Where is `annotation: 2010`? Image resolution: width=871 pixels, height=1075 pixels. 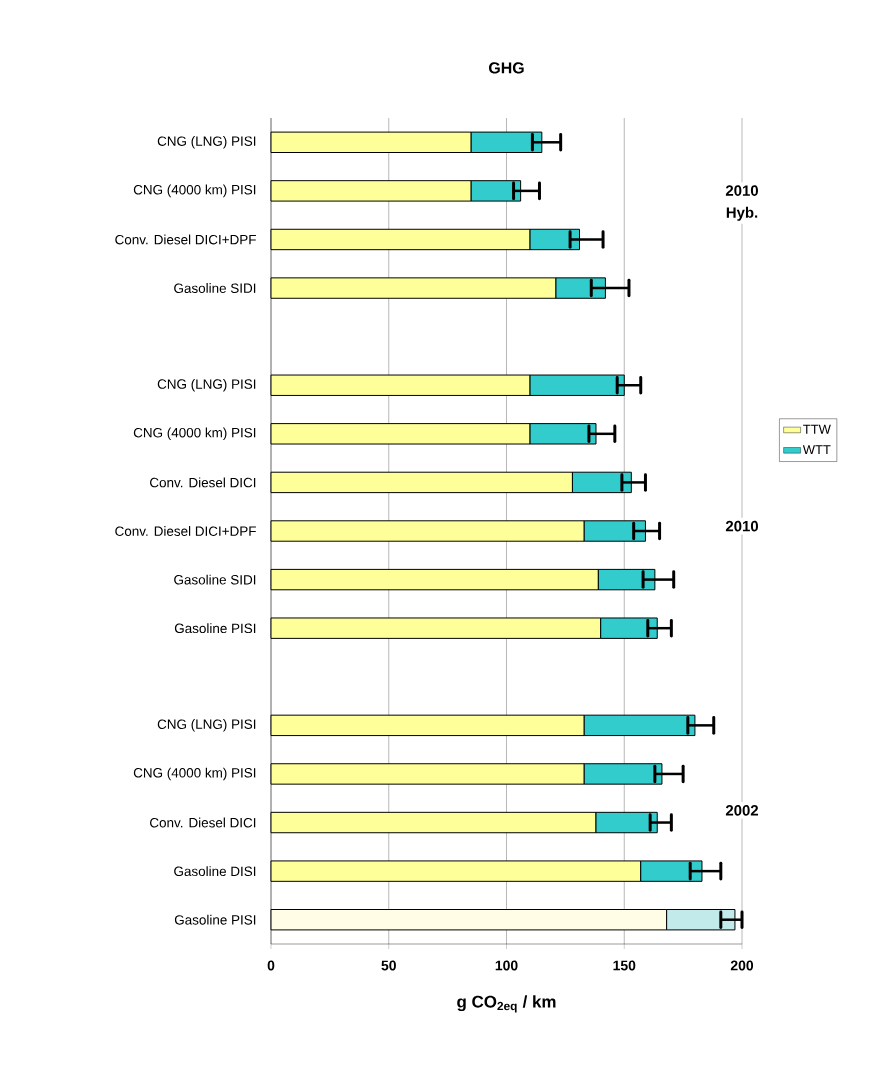
annotation: 2010 is located at coordinates (741, 526).